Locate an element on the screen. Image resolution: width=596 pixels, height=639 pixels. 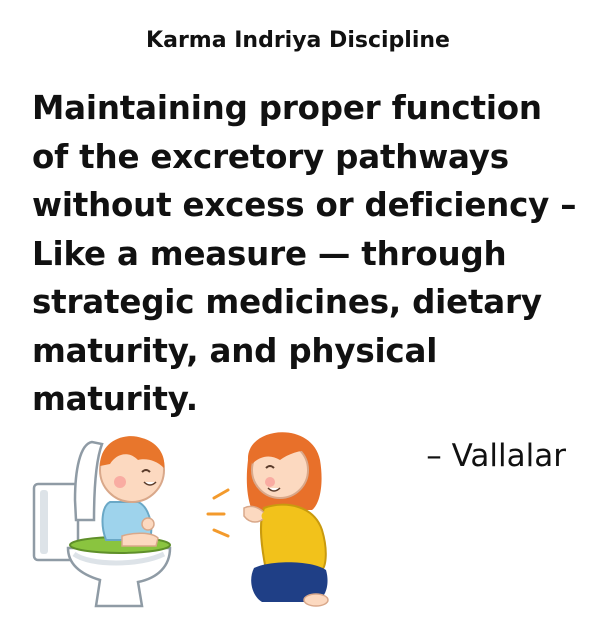
quote-line: without excess or deficiency – is located at coordinates (304, 205).